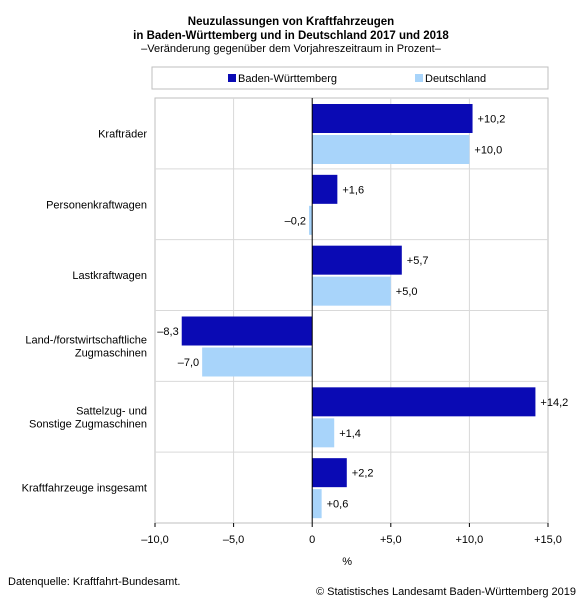 The image size is (582, 599). Describe the element at coordinates (350, 434) in the screenshot. I see `data-label: +1,4` at that location.